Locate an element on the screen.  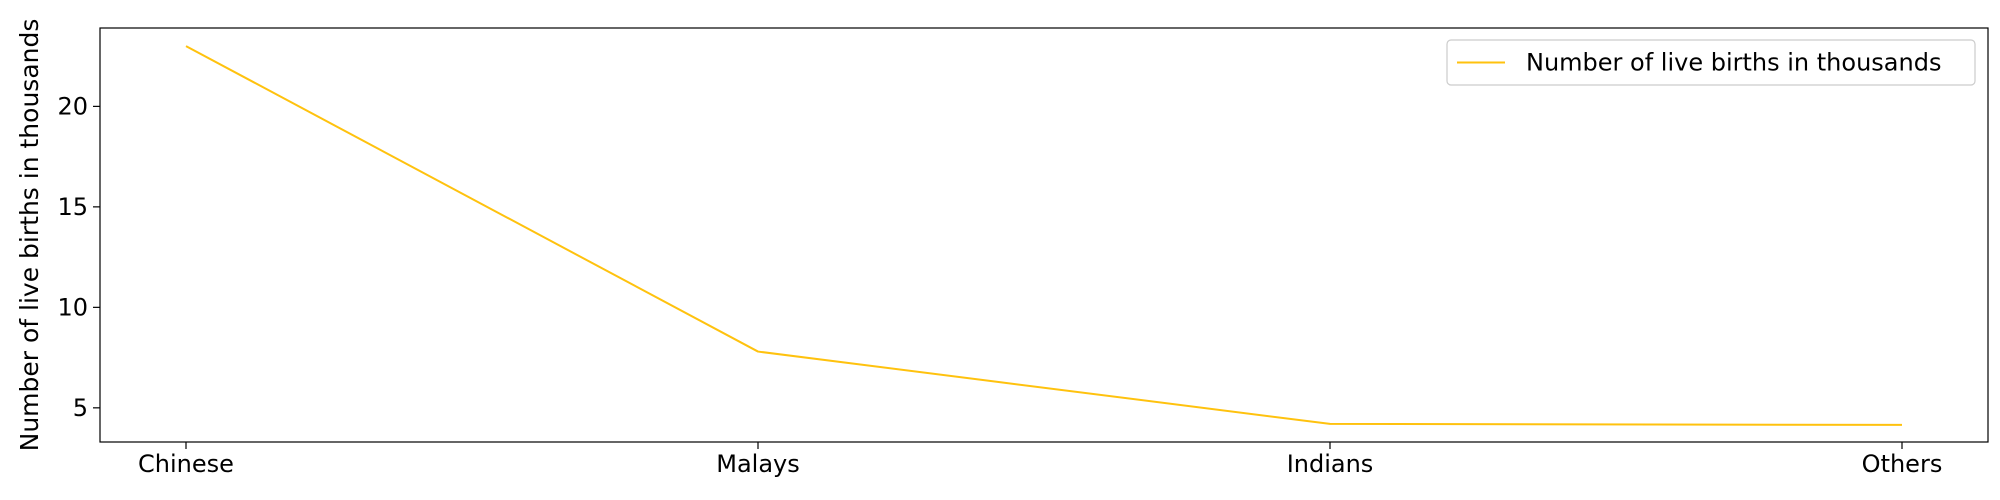
legend-box is located at coordinates (1711, 62).